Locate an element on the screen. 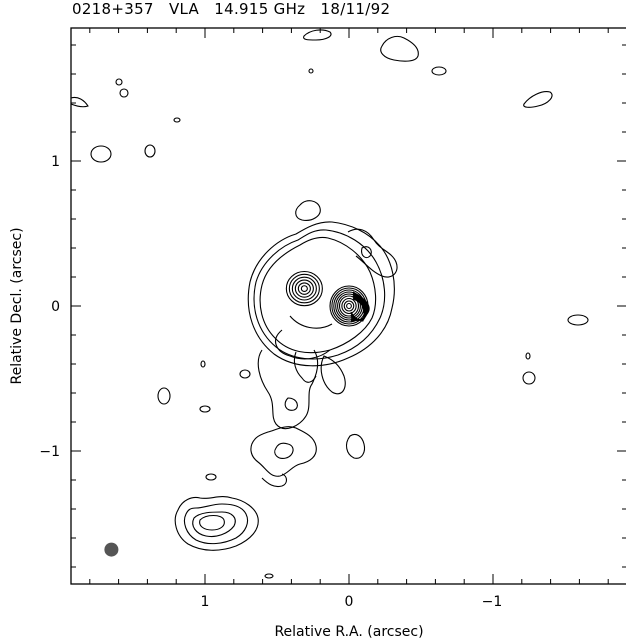  y-axis-title: Relative Decl. (arcsec) is located at coordinates (17, 305).